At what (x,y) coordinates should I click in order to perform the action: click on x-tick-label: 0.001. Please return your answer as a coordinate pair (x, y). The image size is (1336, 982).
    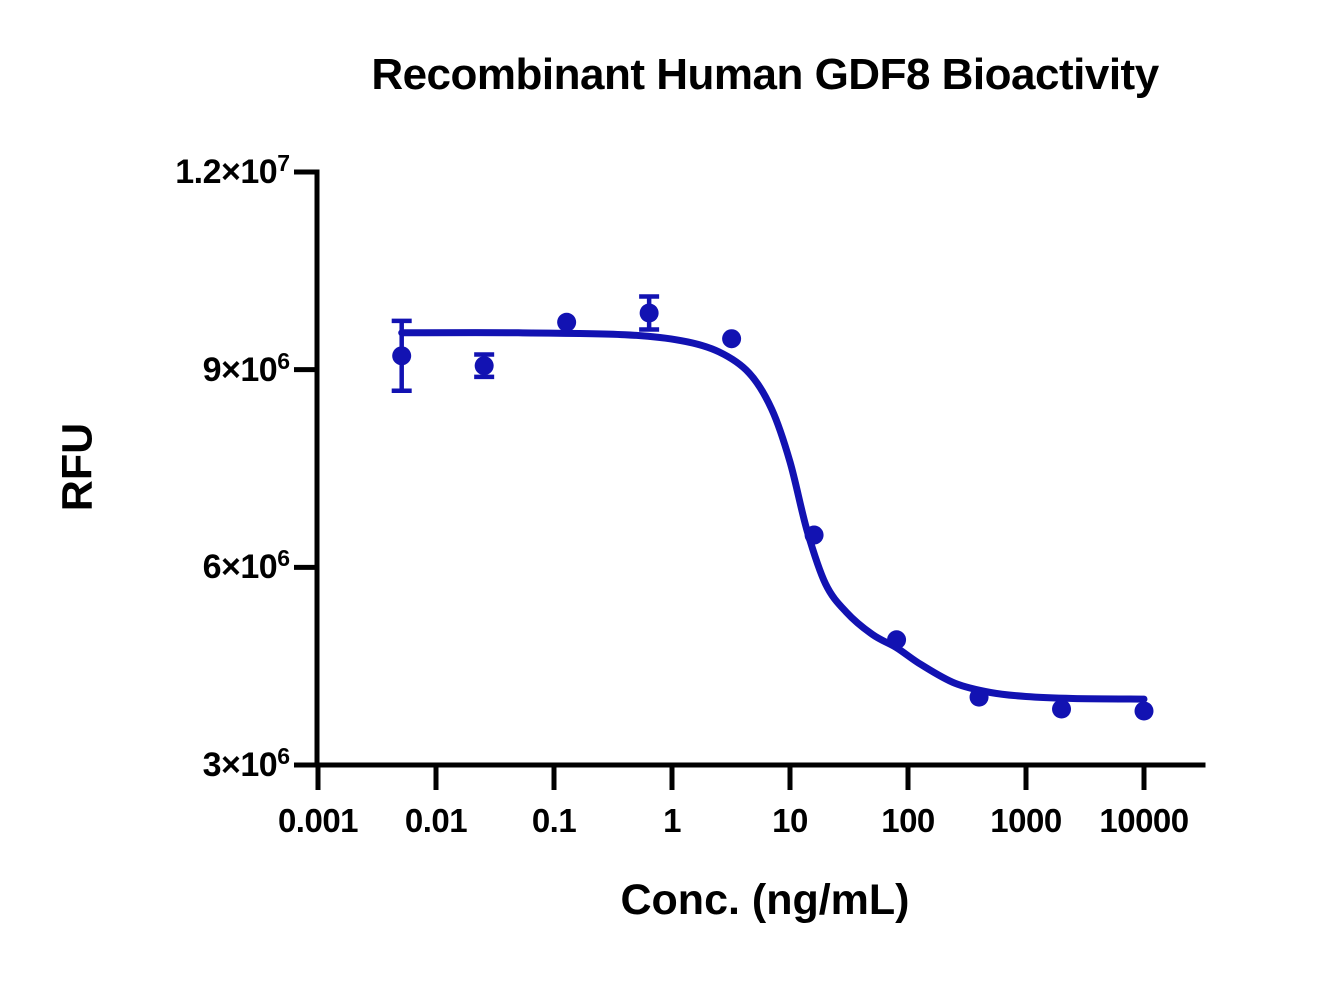
    Looking at the image, I should click on (318, 820).